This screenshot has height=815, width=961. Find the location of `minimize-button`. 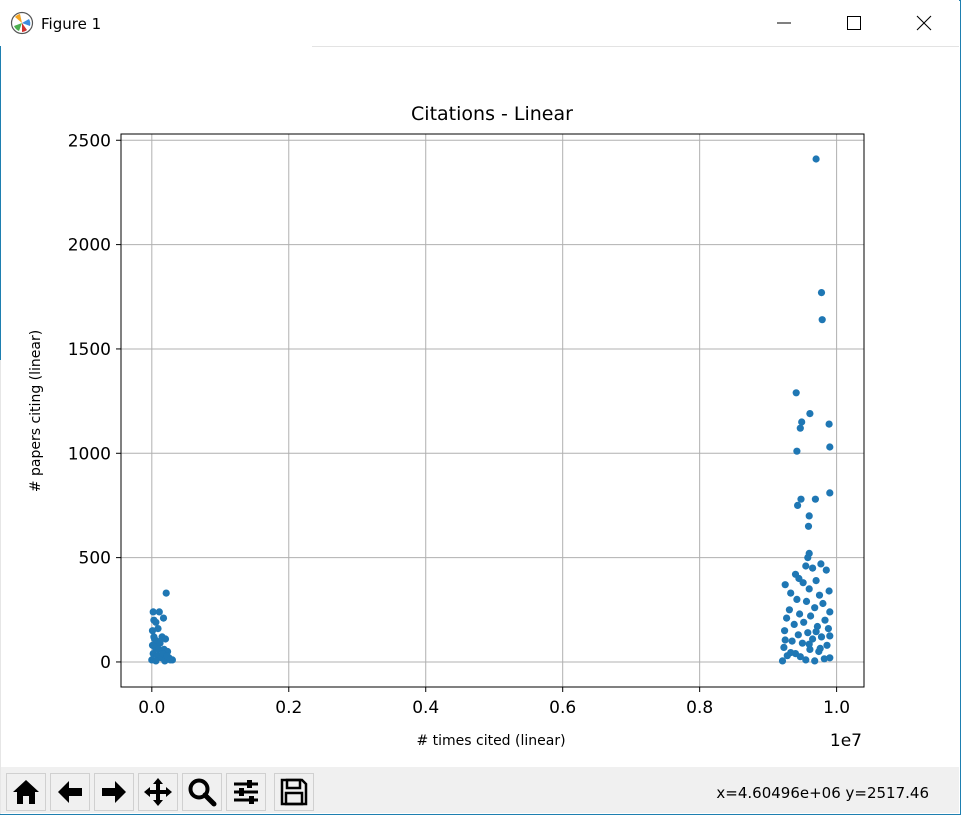

minimize-button is located at coordinates (784, 23).